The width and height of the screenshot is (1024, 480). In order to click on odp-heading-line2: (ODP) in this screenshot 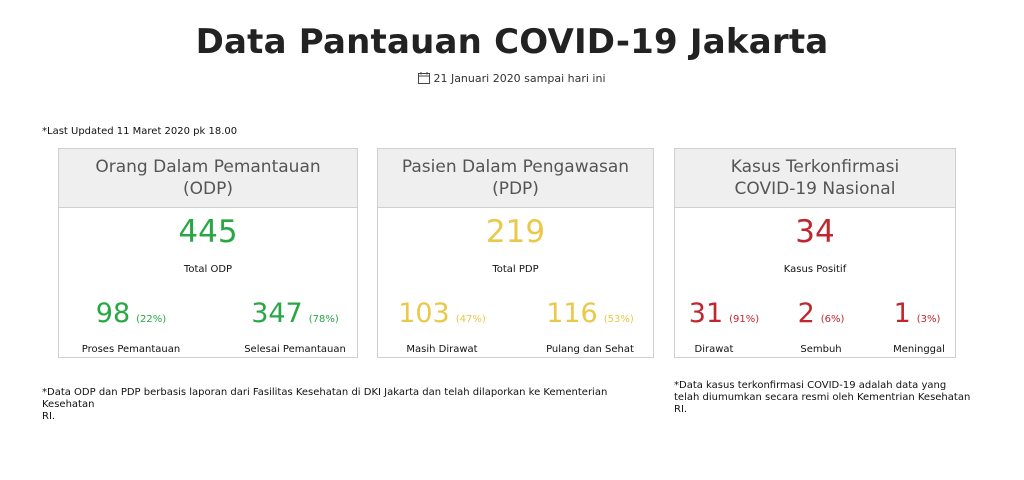, I will do `click(208, 189)`.